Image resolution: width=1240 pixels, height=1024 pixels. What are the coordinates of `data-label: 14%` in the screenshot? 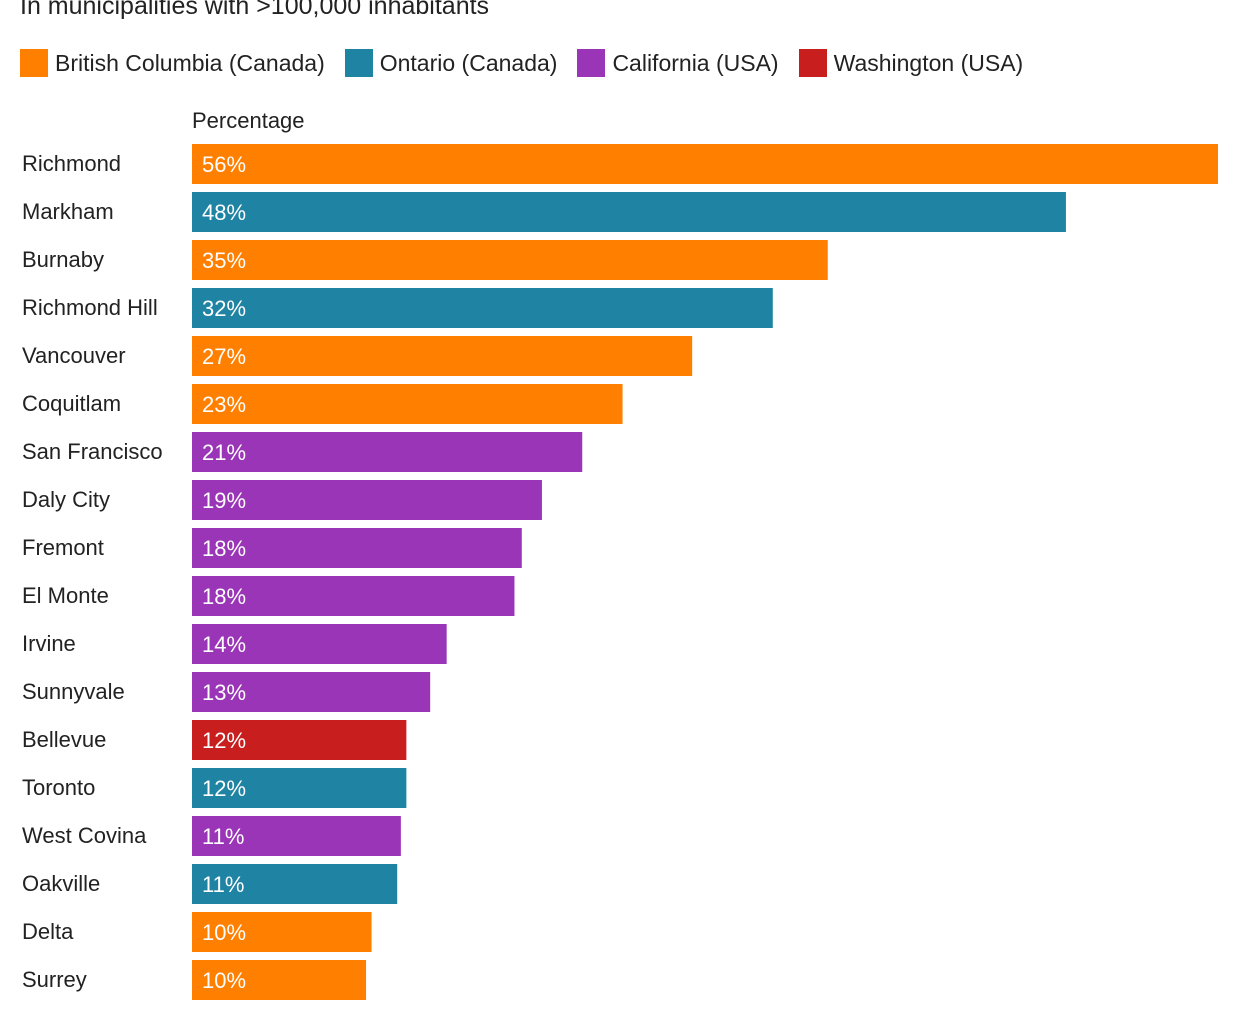 It's located at (224, 644).